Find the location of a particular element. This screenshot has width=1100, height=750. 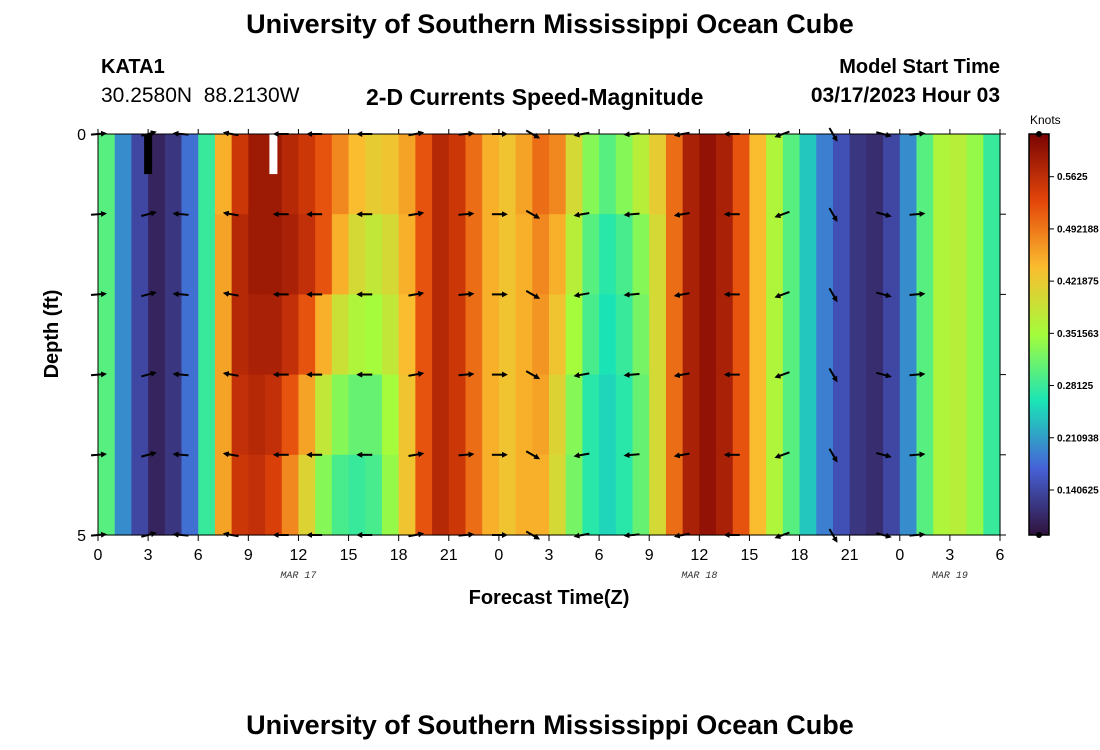

x-axis-title: Forecast Time(Z) is located at coordinates (549, 598).